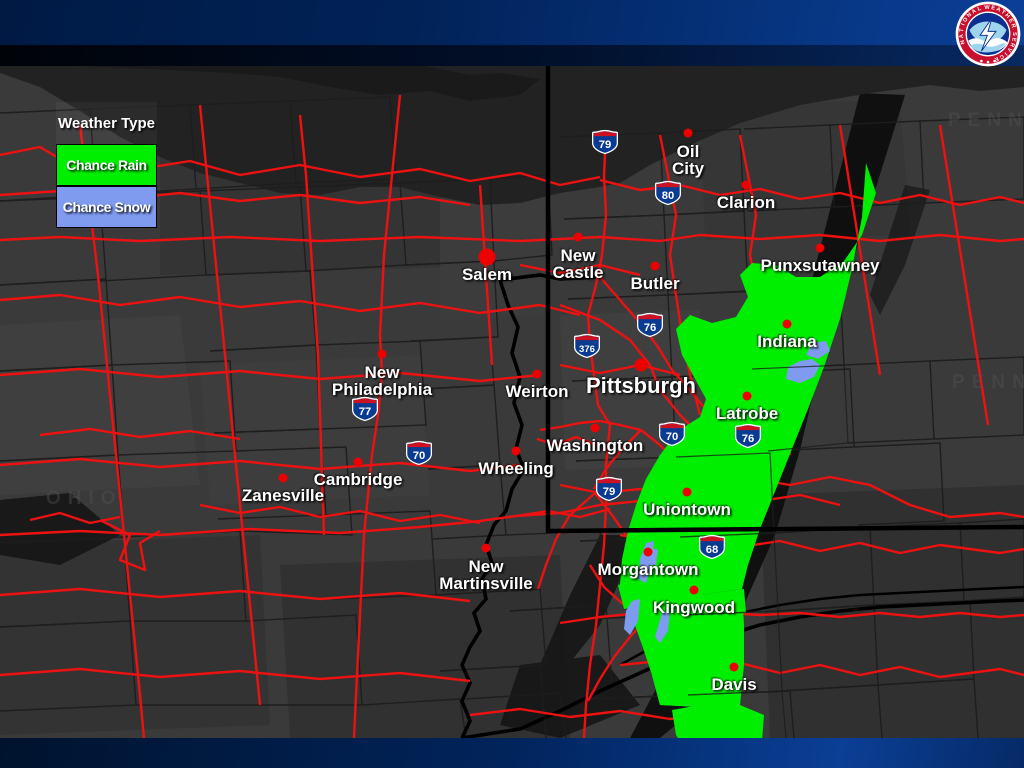  I want to click on city-label: Pittsburgh, so click(641, 385).